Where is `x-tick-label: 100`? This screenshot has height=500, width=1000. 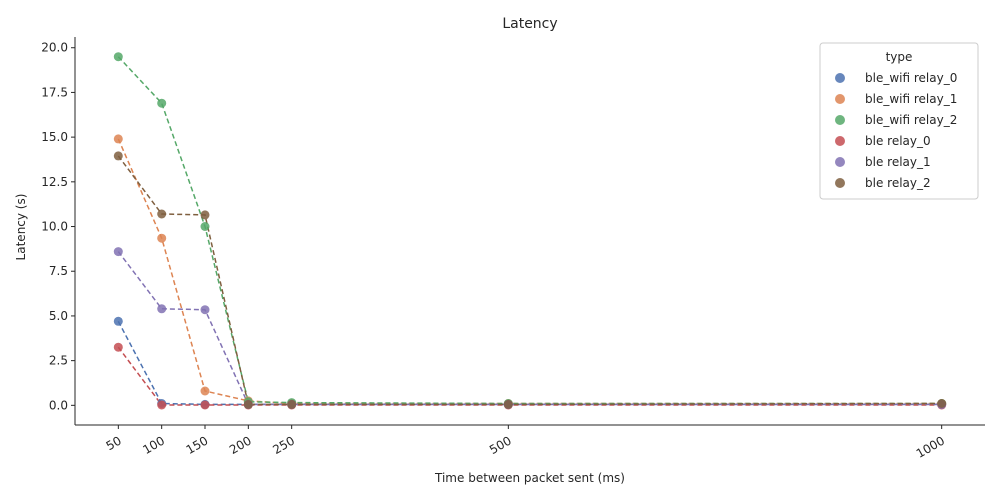
x-tick-label: 100 is located at coordinates (153, 445).